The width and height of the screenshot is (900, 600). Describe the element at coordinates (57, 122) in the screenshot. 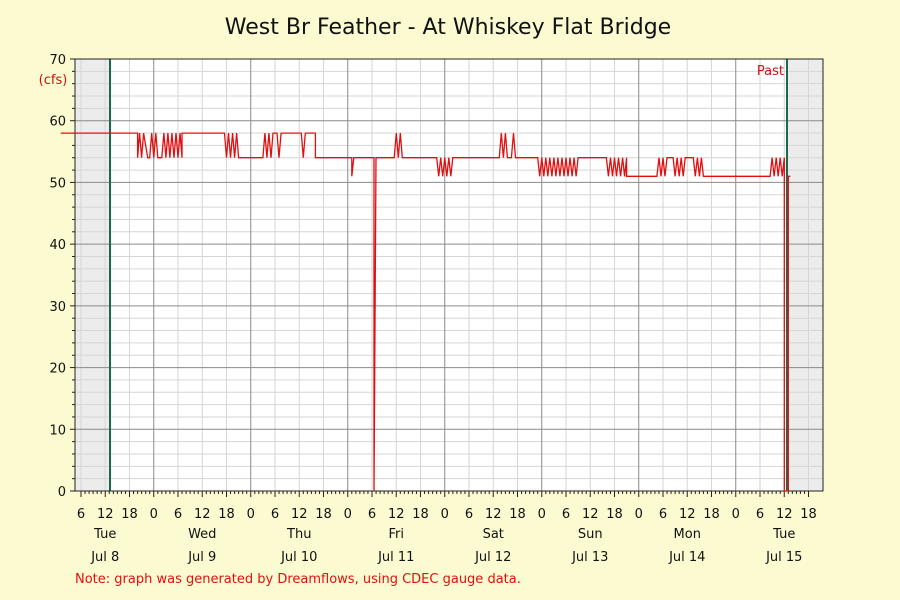

I see `y-tick-label: 60` at that location.